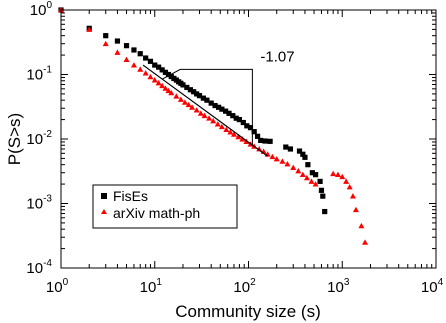  I want to click on x-axis-title: Community size (s), so click(247, 311).